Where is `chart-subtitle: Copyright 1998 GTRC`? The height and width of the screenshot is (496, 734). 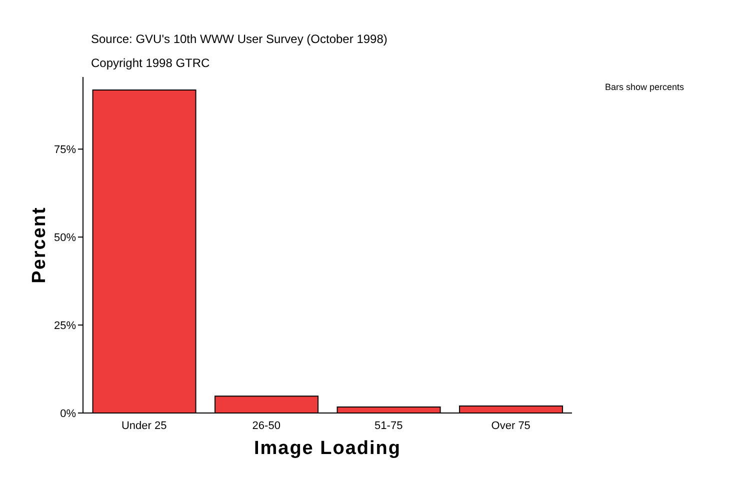
chart-subtitle: Copyright 1998 GTRC is located at coordinates (150, 63).